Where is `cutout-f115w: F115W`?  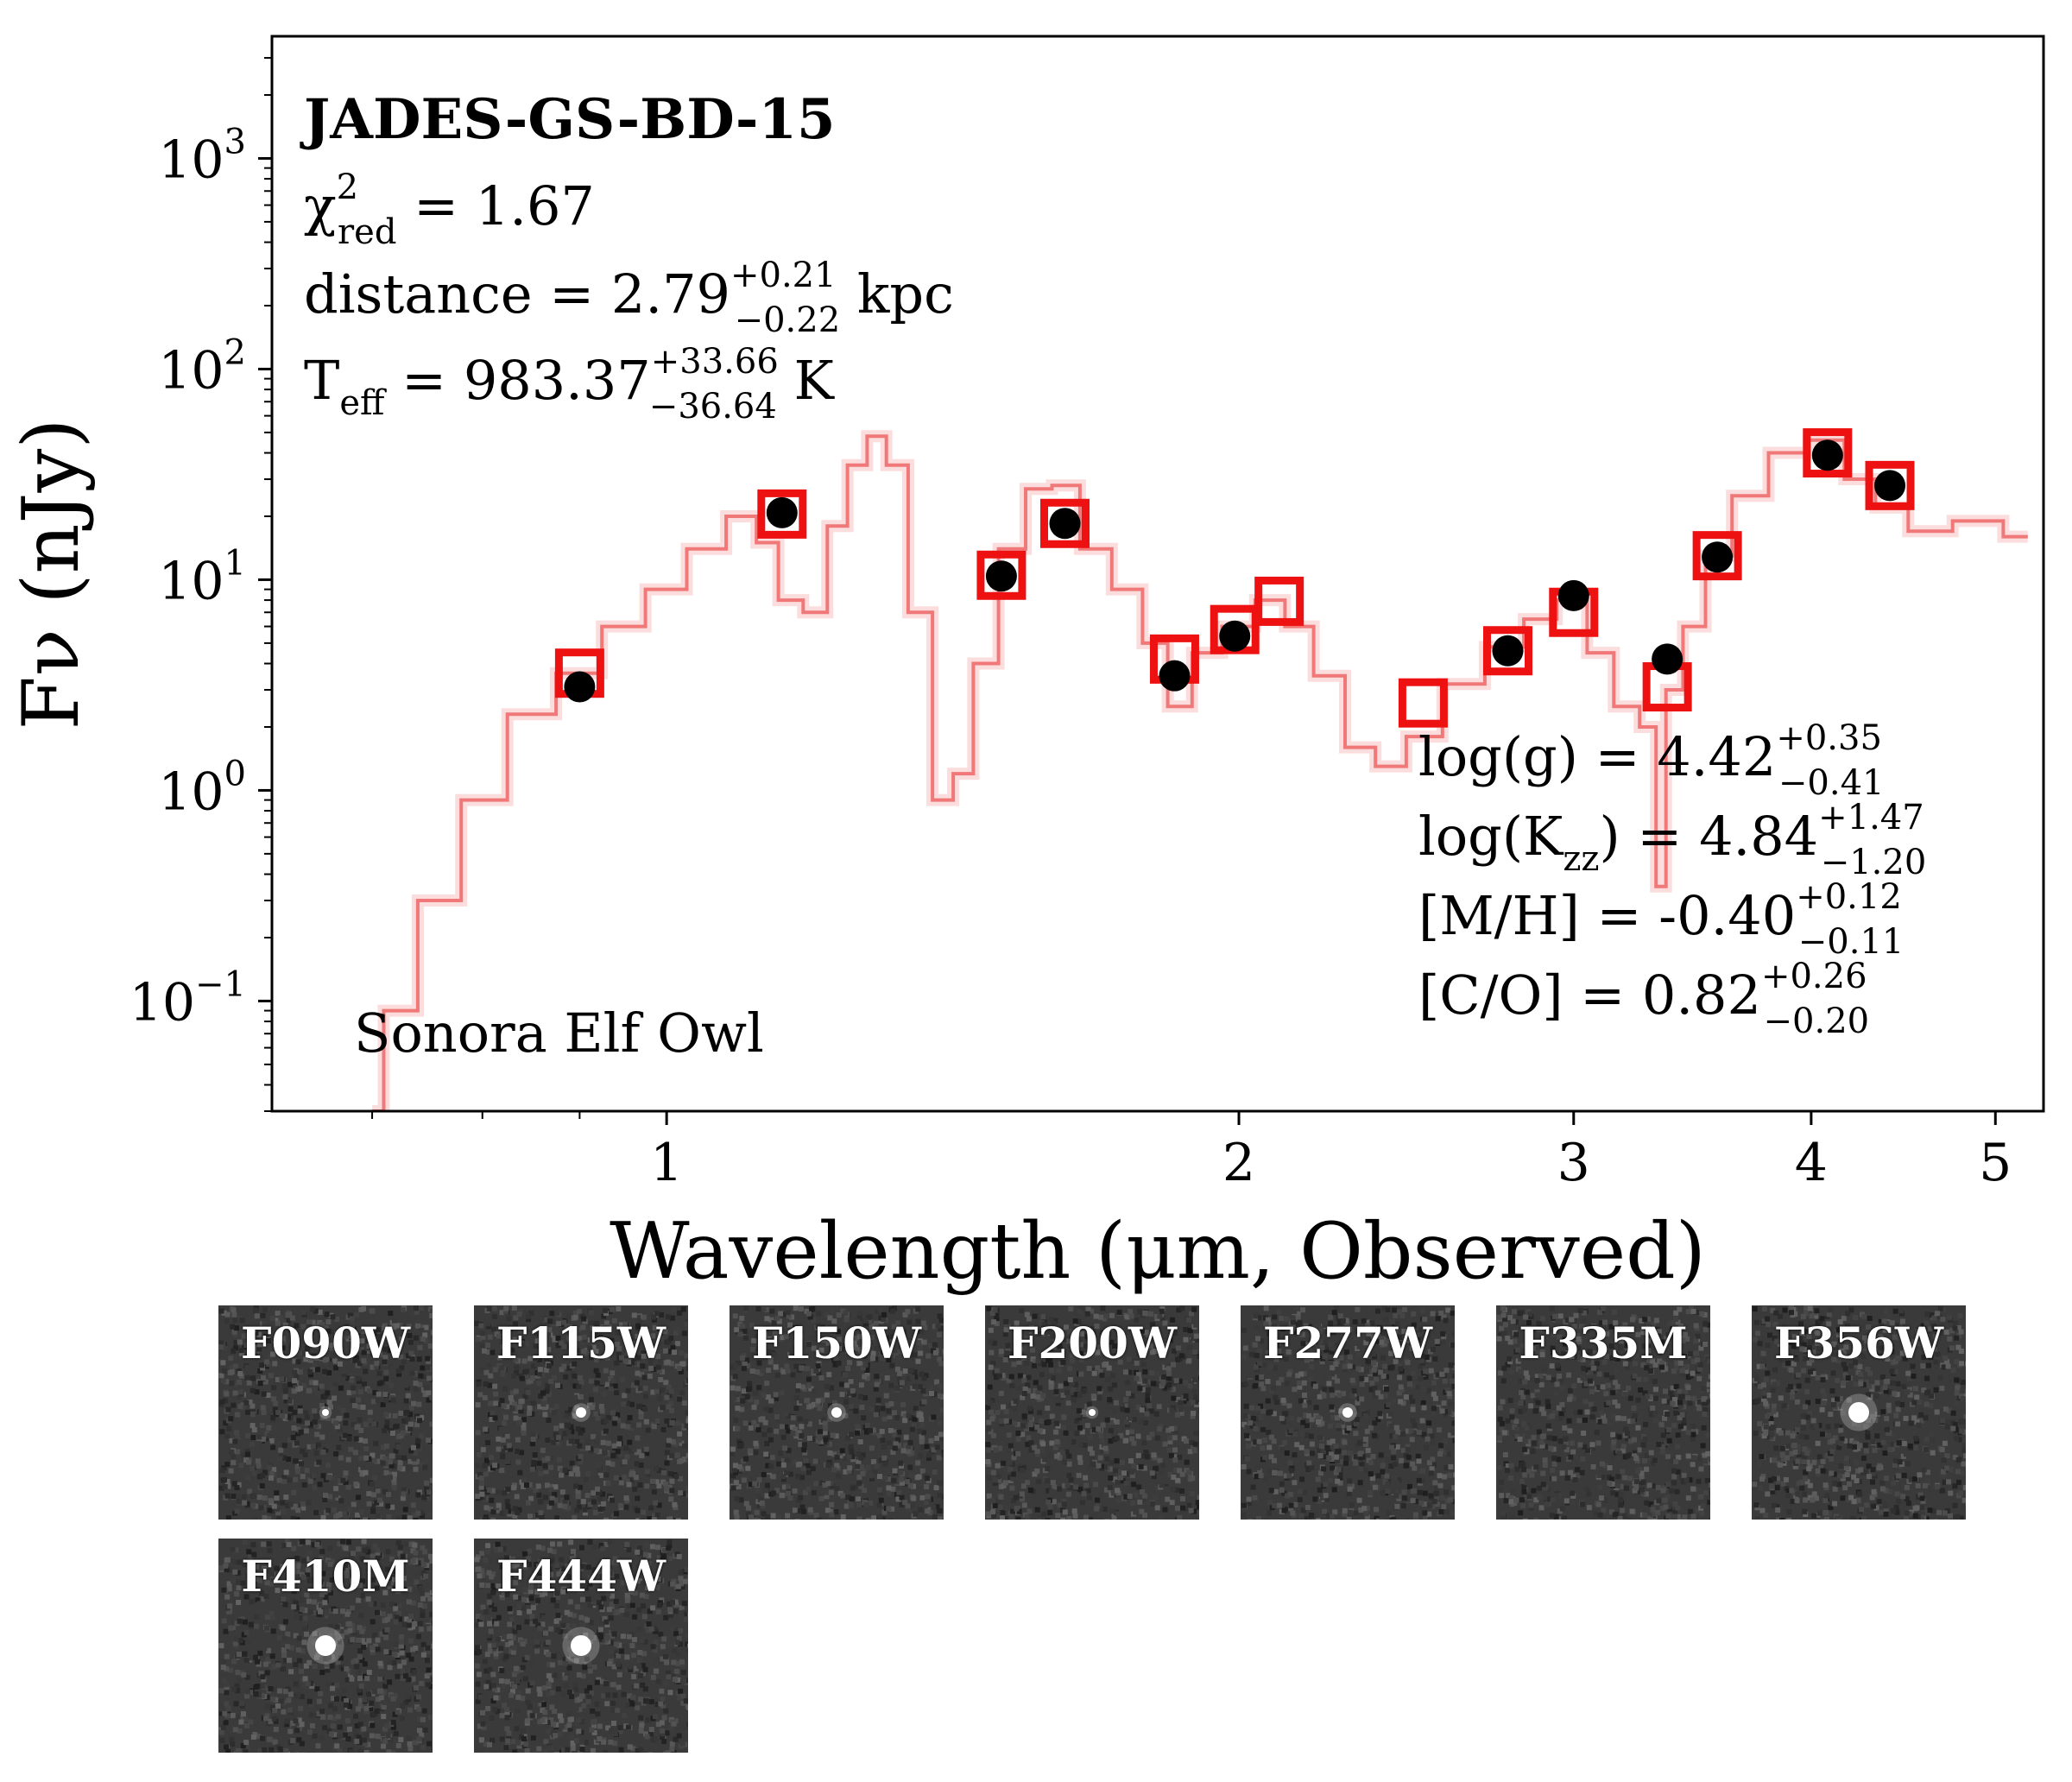
cutout-f115w: F115W is located at coordinates (581, 1412).